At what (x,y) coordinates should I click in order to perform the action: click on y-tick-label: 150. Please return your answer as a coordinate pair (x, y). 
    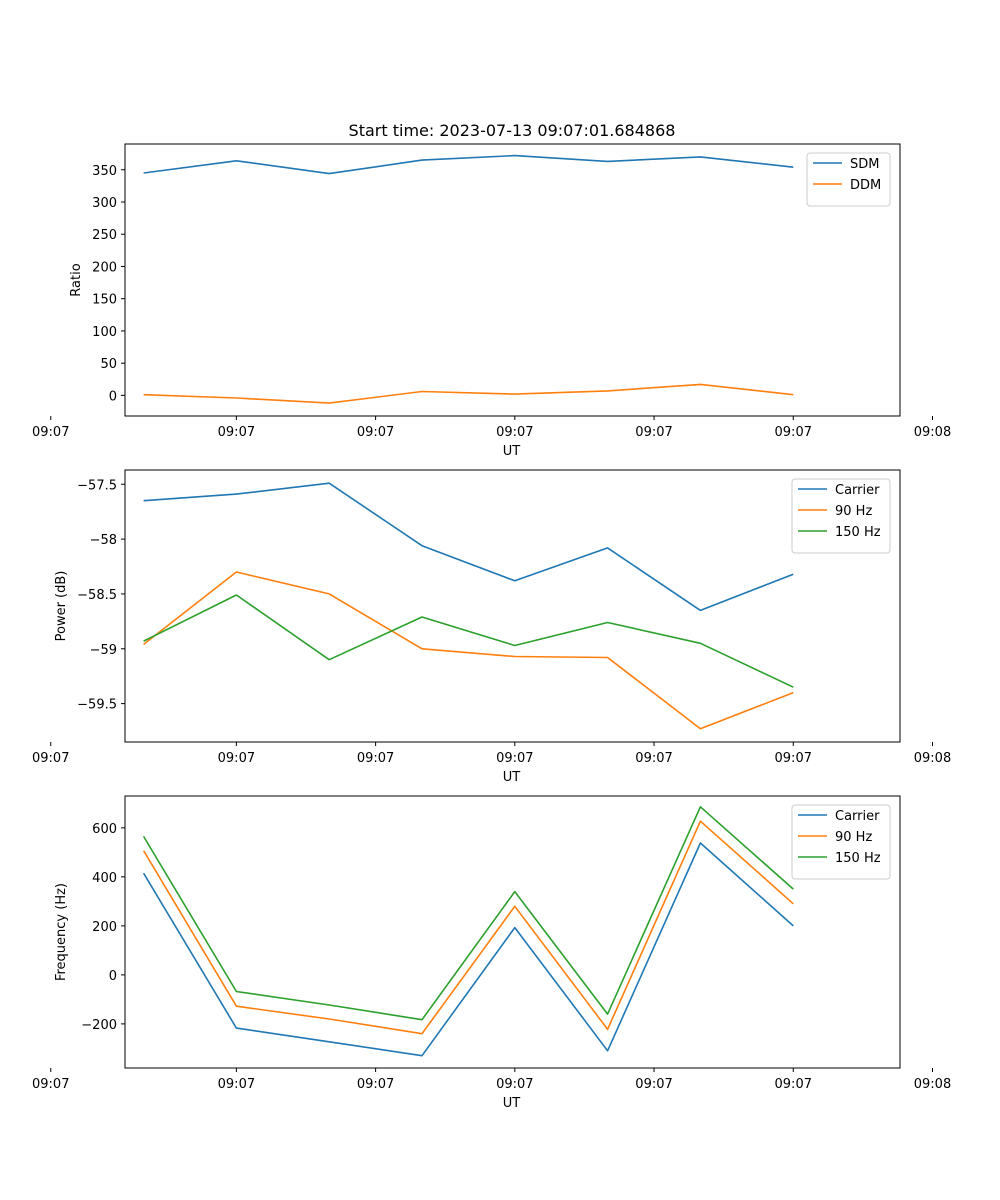
    Looking at the image, I should click on (104, 300).